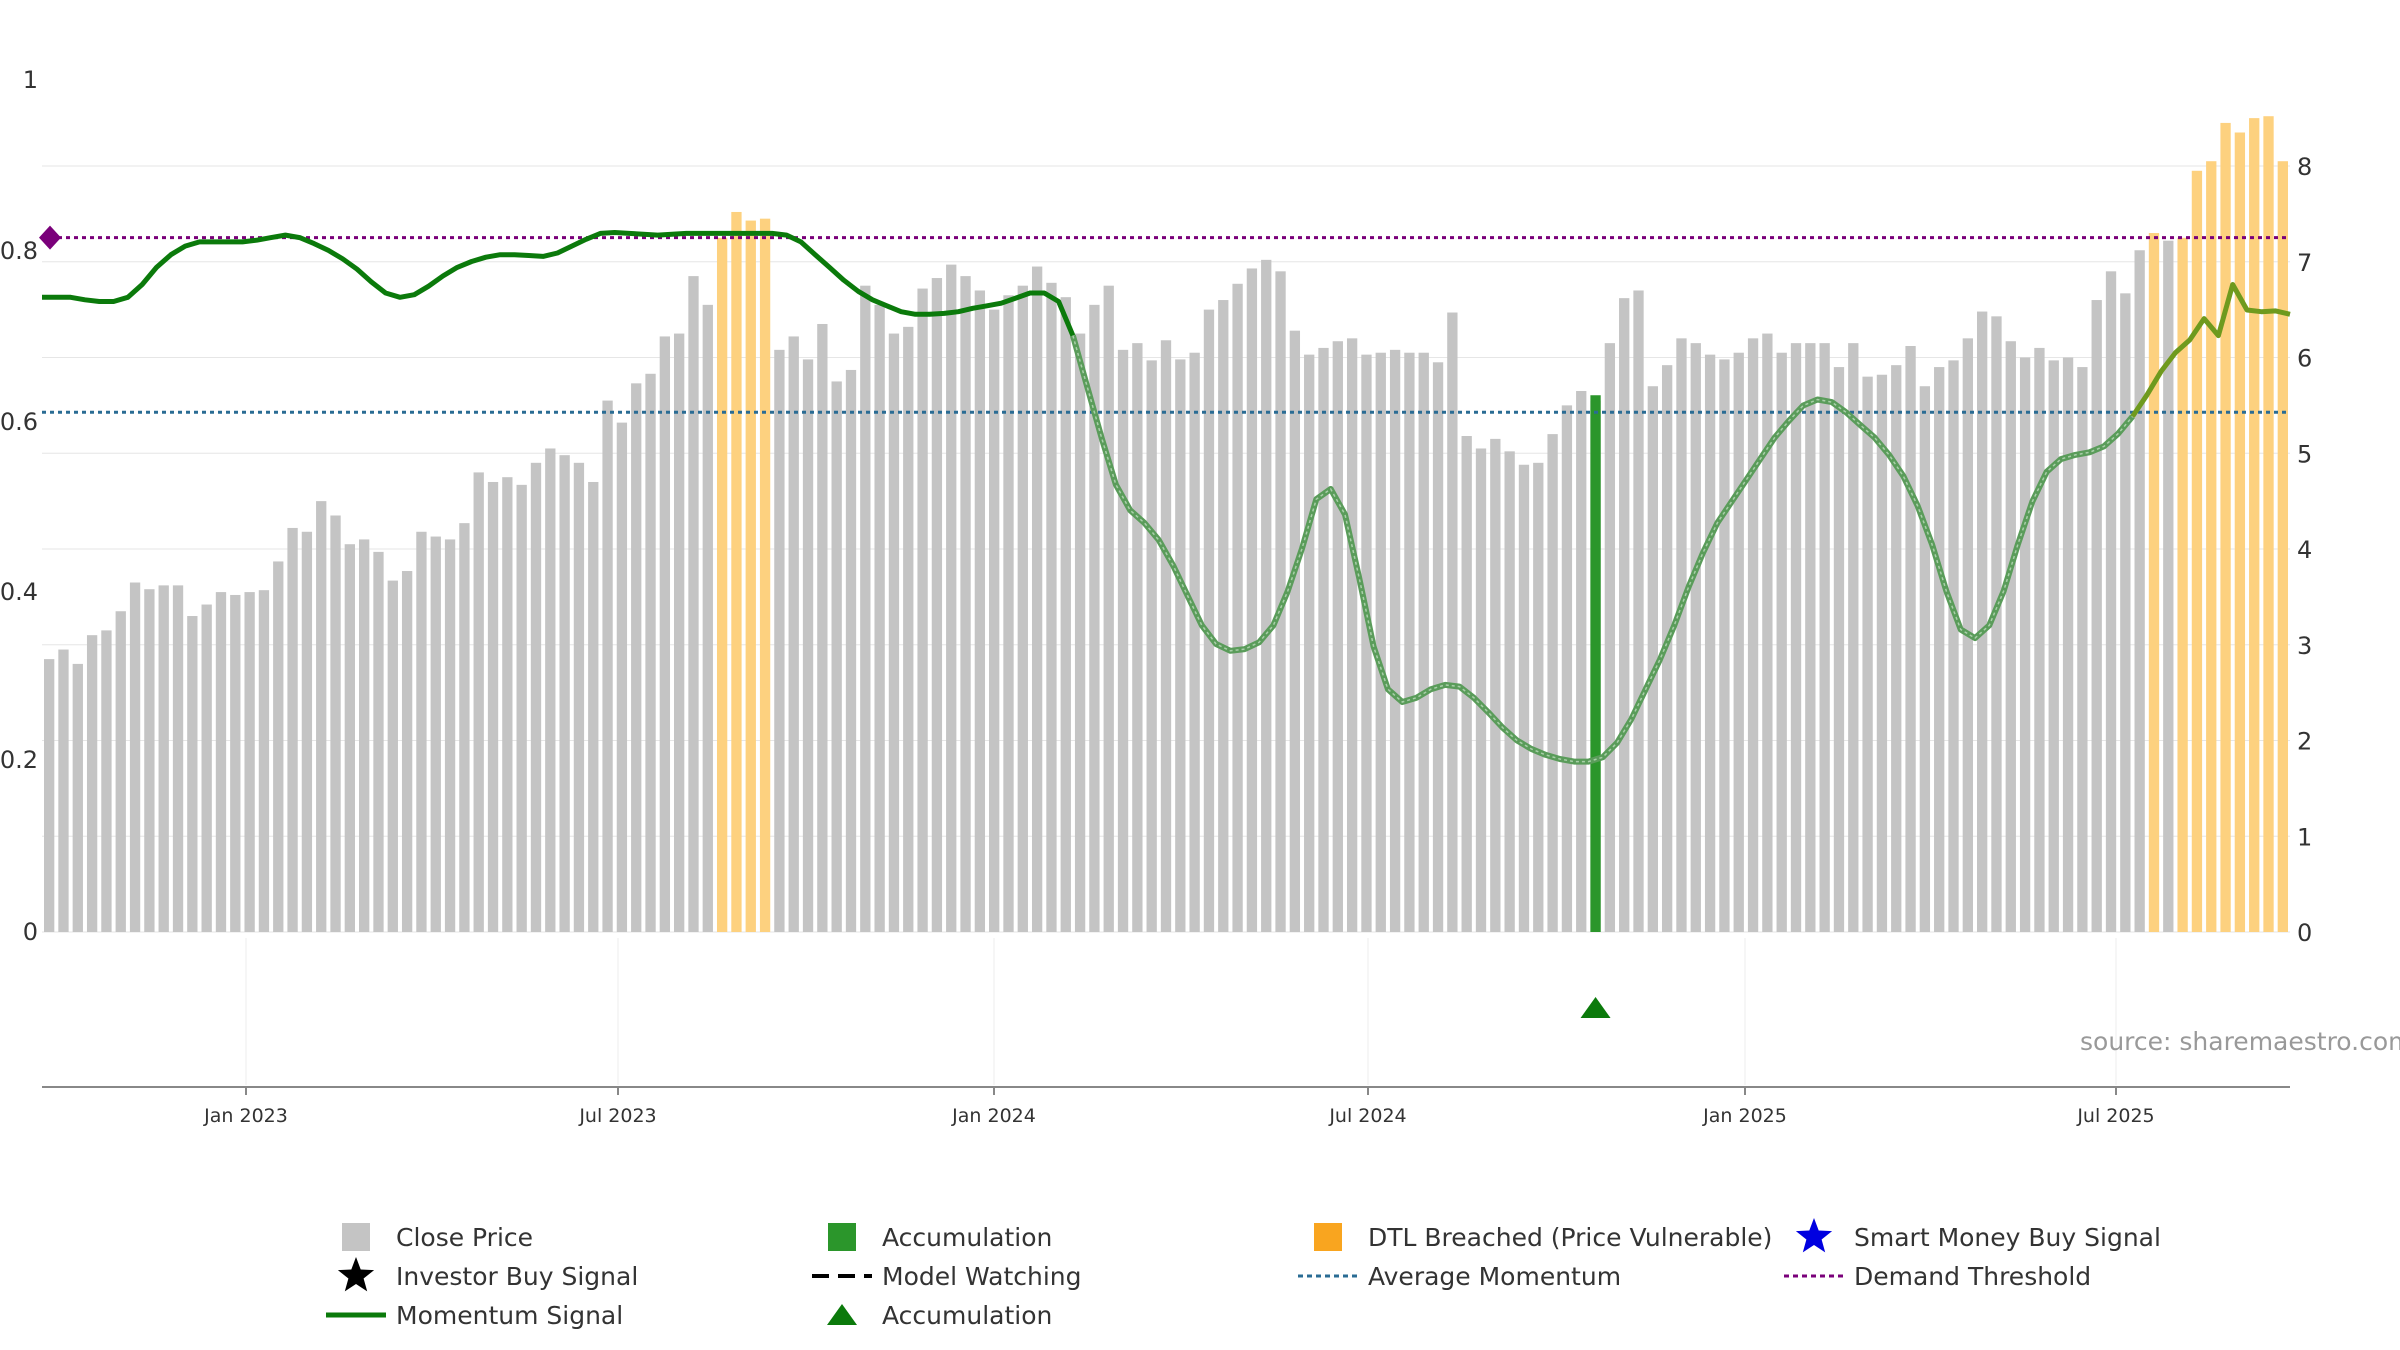 Image resolution: width=2400 pixels, height=1350 pixels. What do you see at coordinates (356, 1274) in the screenshot?
I see `legend-star-icon` at bounding box center [356, 1274].